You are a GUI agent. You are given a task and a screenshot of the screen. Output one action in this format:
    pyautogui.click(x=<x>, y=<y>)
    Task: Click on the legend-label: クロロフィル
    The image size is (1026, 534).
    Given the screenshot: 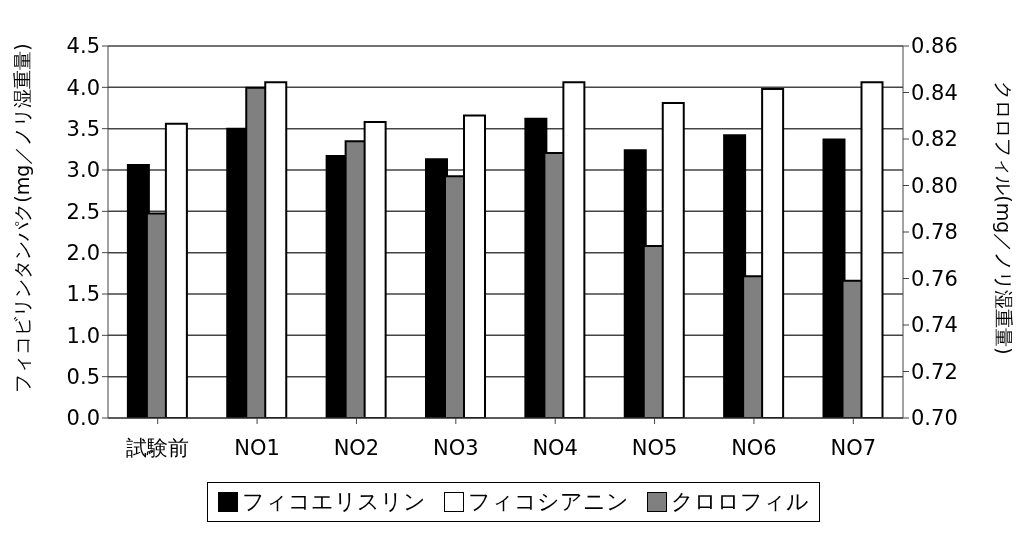 What is the action you would take?
    pyautogui.click(x=739, y=502)
    